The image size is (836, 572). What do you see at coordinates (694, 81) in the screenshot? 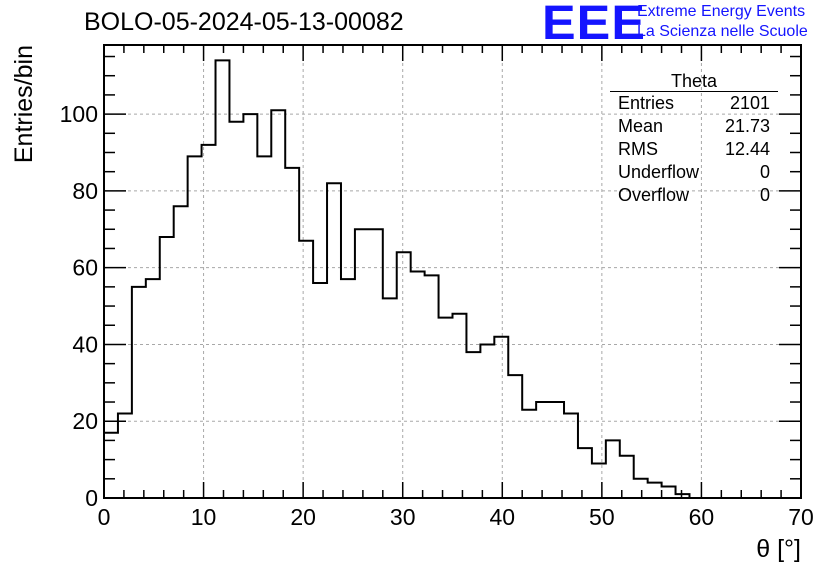
I see `stats-title: Theta` at bounding box center [694, 81].